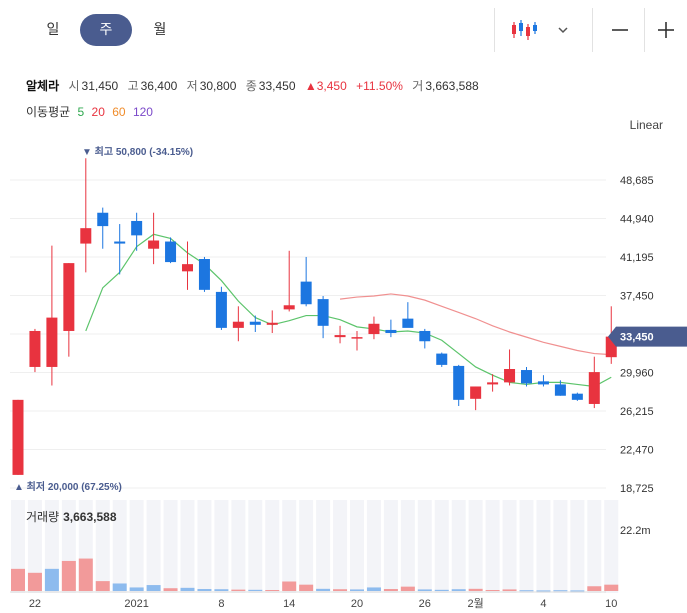 The image size is (687, 613). Describe the element at coordinates (106, 30) in the screenshot. I see `tab-week: 주` at that location.